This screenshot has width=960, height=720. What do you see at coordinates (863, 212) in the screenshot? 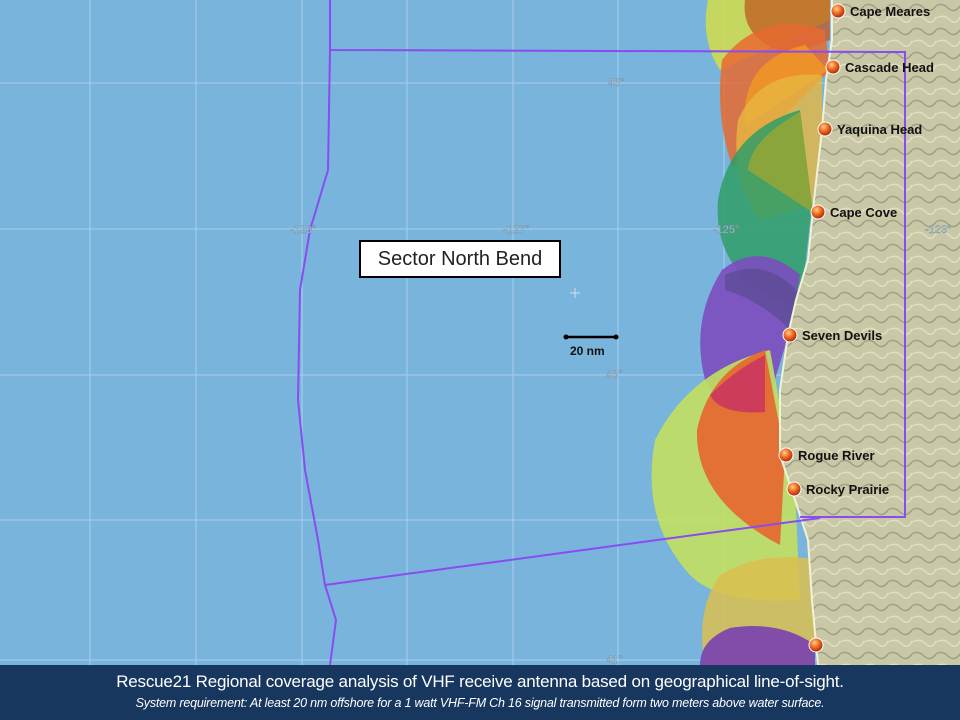
I see `station-label: Cape Cove` at bounding box center [863, 212].